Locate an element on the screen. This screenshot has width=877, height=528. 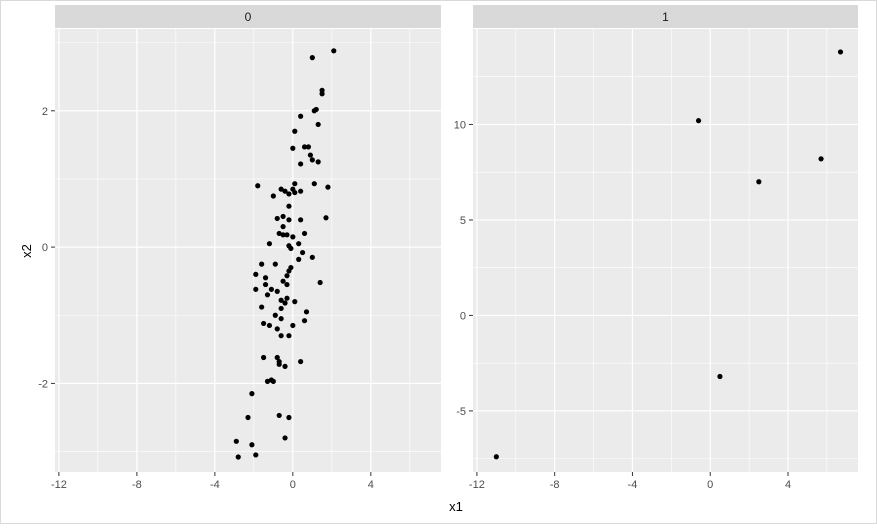
y-axis-title: x2 is located at coordinates (26, 251).